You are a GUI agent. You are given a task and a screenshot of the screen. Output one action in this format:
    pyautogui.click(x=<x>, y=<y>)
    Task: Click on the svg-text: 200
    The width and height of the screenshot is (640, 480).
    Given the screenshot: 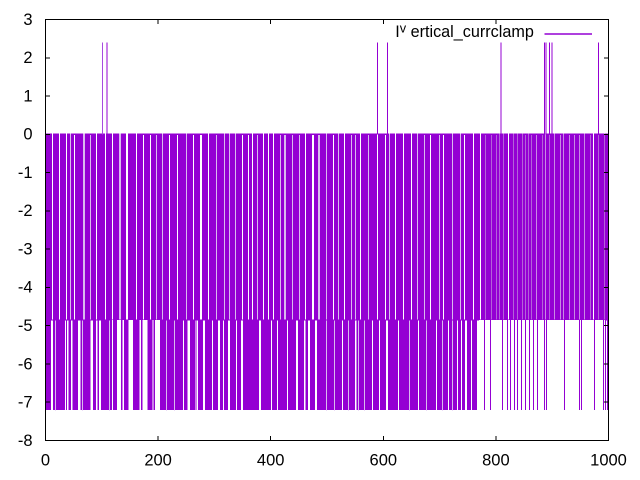 What is the action you would take?
    pyautogui.click(x=158, y=460)
    